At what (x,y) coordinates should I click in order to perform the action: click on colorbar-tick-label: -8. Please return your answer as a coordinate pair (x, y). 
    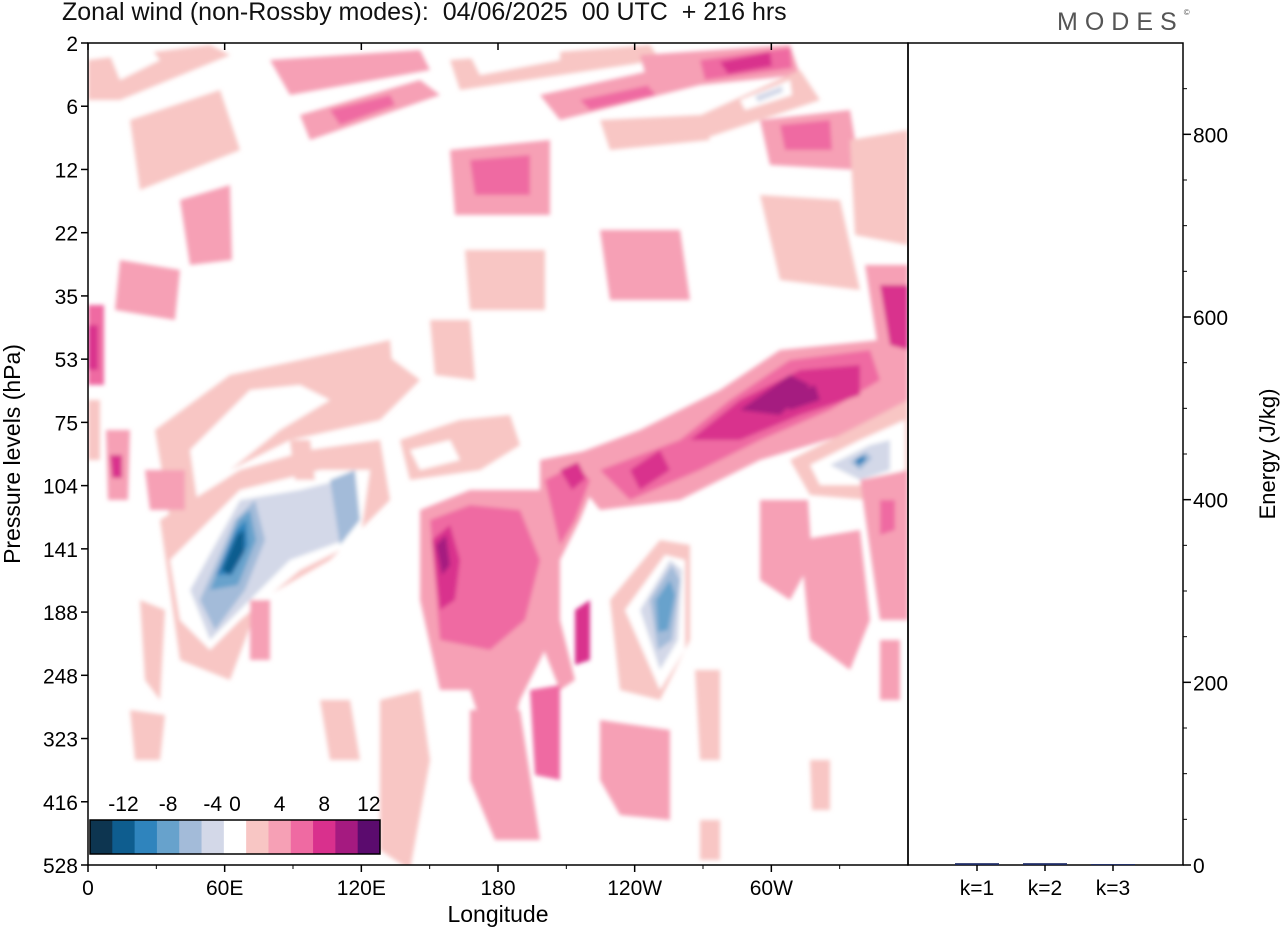
    Looking at the image, I should click on (168, 804).